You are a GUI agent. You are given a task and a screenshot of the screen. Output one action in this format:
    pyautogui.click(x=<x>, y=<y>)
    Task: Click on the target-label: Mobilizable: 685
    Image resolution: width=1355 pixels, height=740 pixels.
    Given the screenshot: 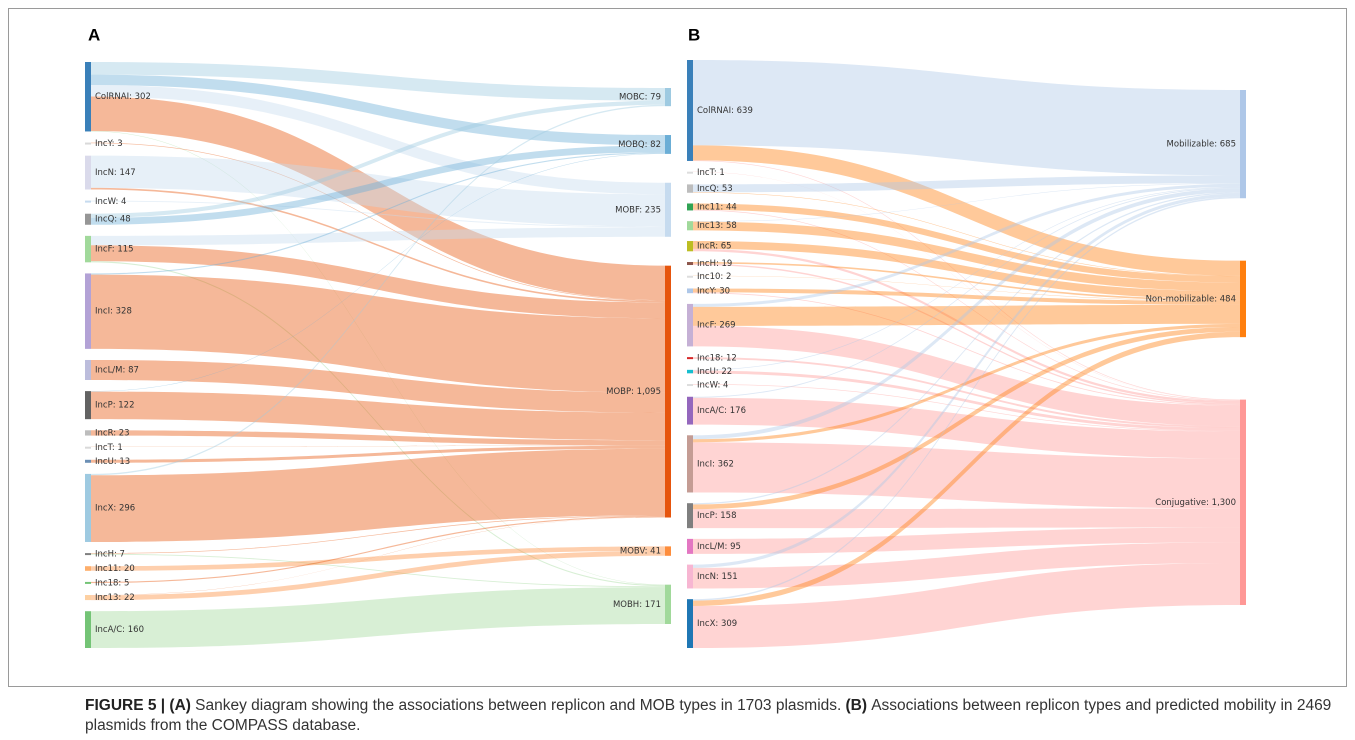 What is the action you would take?
    pyautogui.click(x=1201, y=145)
    